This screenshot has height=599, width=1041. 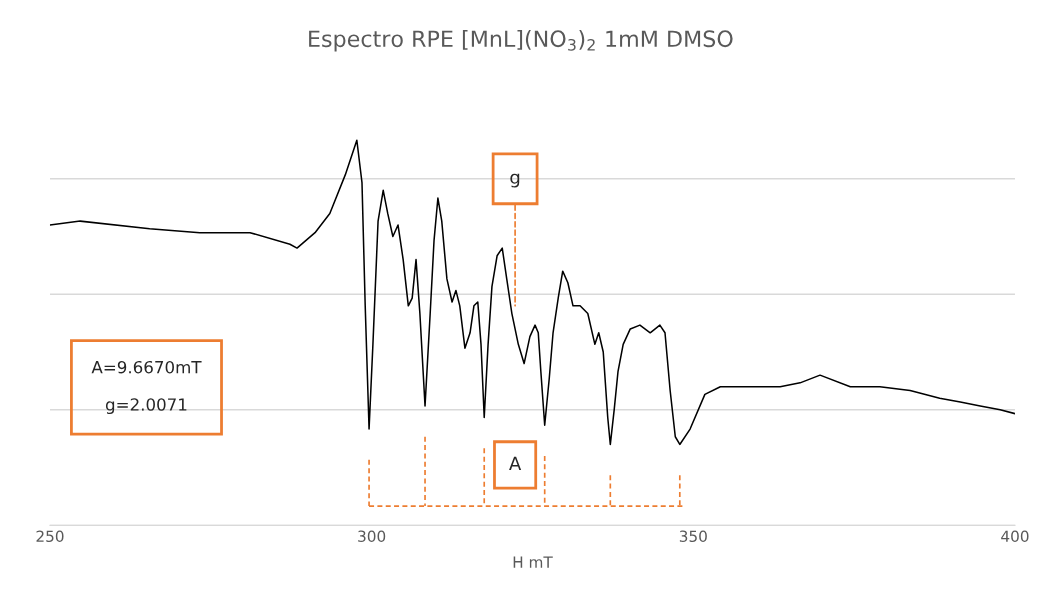 I want to click on x-tick-label: 350, so click(x=693, y=536).